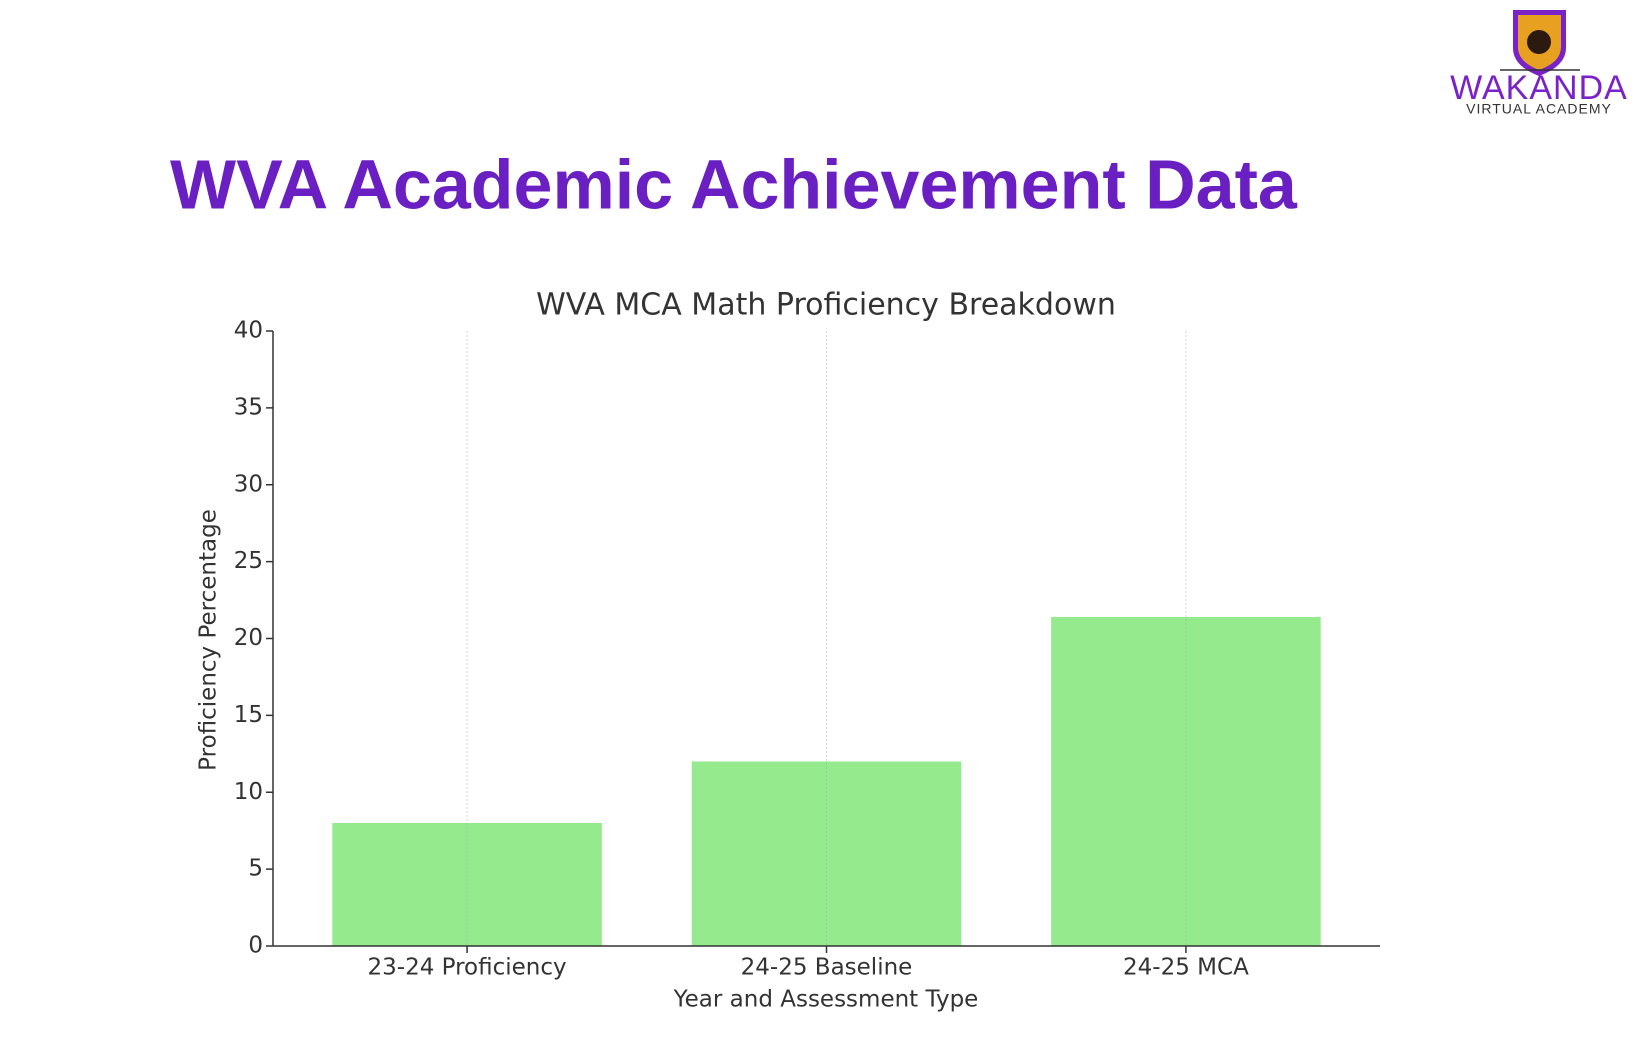  What do you see at coordinates (1539, 42) in the screenshot?
I see `logo-bird` at bounding box center [1539, 42].